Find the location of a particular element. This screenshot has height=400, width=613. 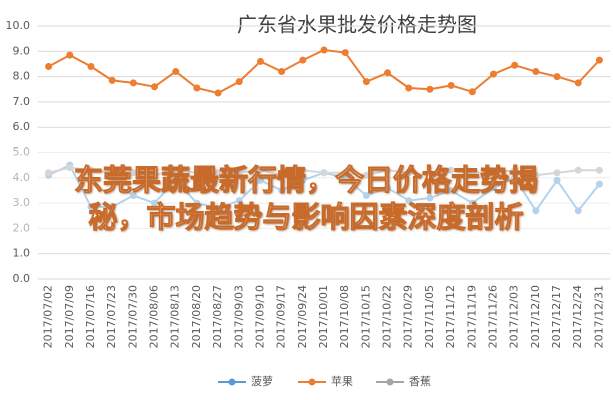

x-tick-label: 2017/12/10 is located at coordinates (535, 316).